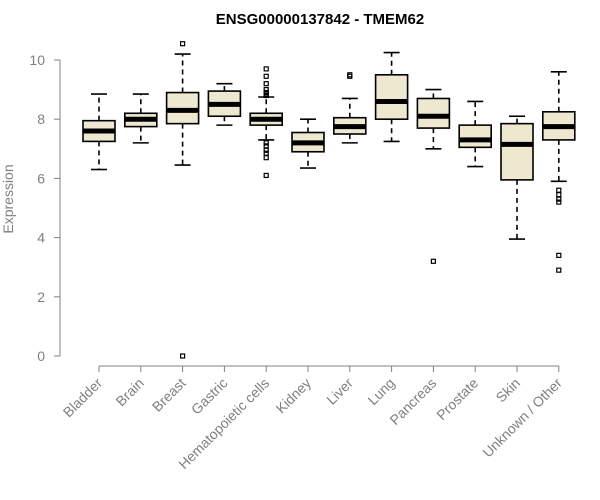  I want to click on y-tick-label: 10, so click(37, 60).